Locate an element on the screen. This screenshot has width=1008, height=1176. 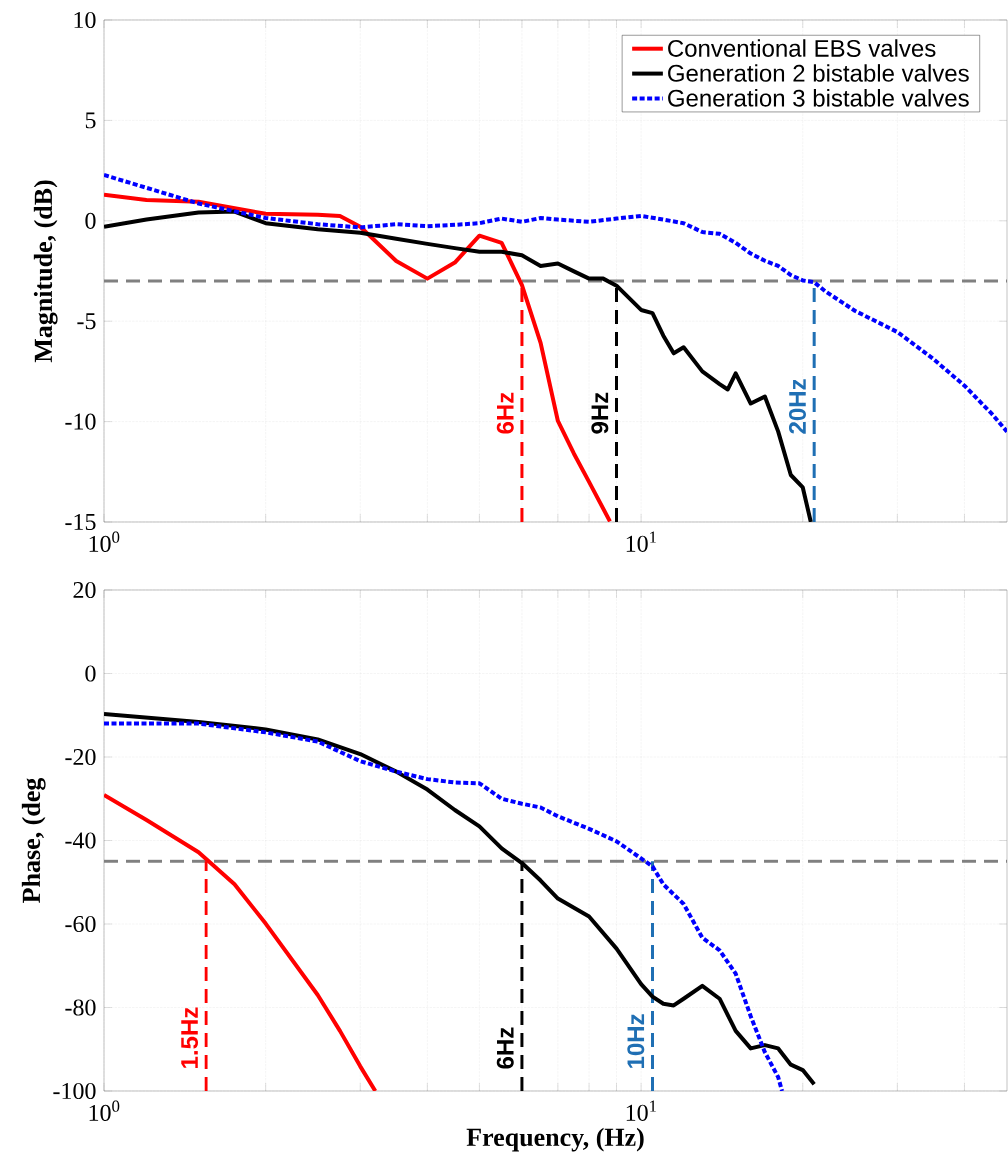
y-axis-title: Magnitude, (dB) is located at coordinates (45, 271).